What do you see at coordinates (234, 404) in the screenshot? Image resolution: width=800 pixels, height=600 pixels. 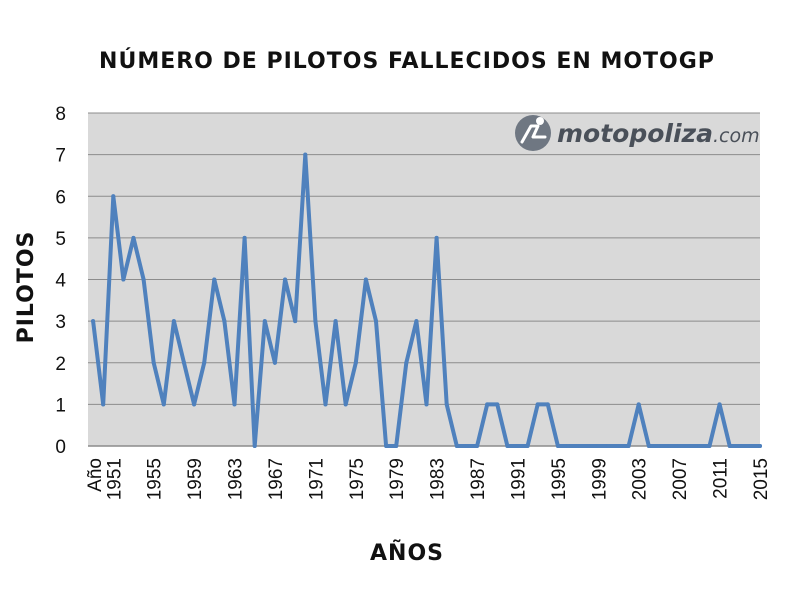 I see `data-point-1963` at bounding box center [234, 404].